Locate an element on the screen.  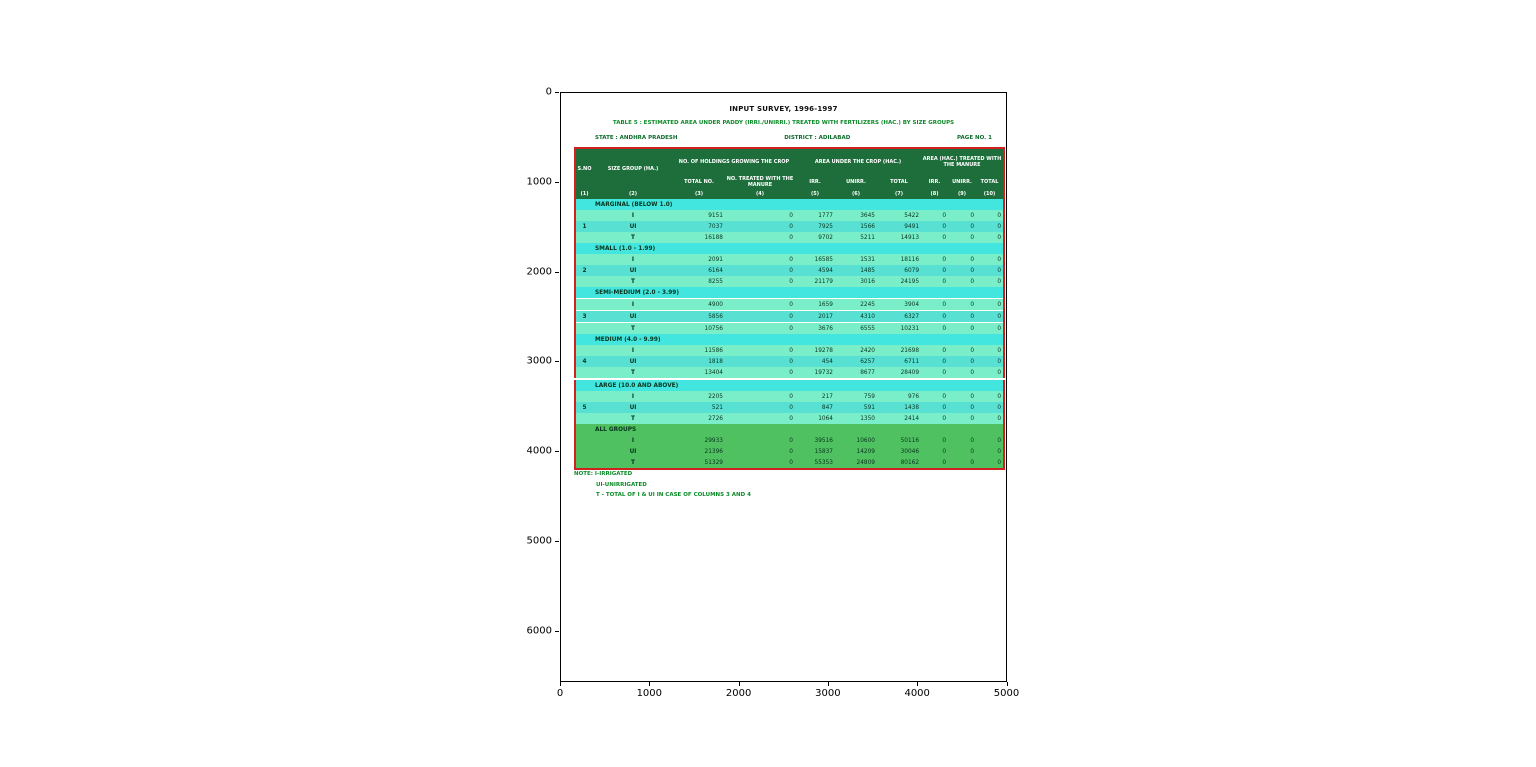
table-row: I 4900 0 1659 2245 3904 0 0 0 is located at coordinates (790, 304).